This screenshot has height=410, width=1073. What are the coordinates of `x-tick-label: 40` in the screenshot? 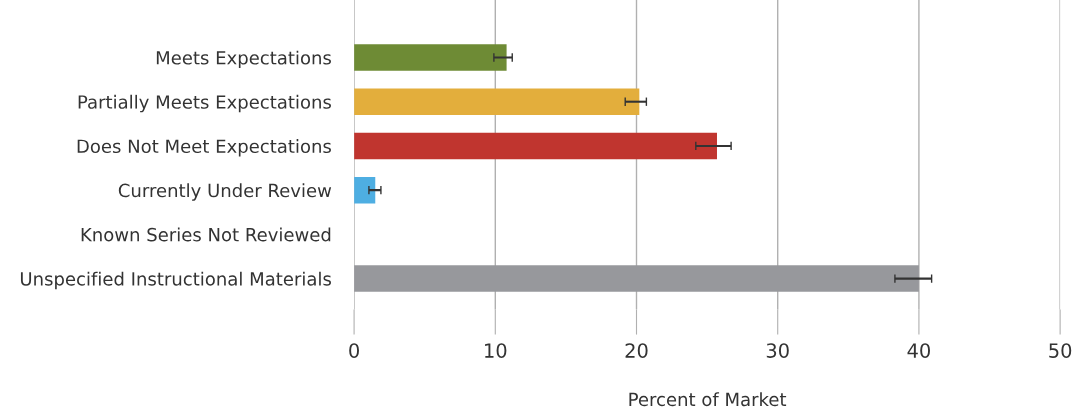 It's located at (918, 350).